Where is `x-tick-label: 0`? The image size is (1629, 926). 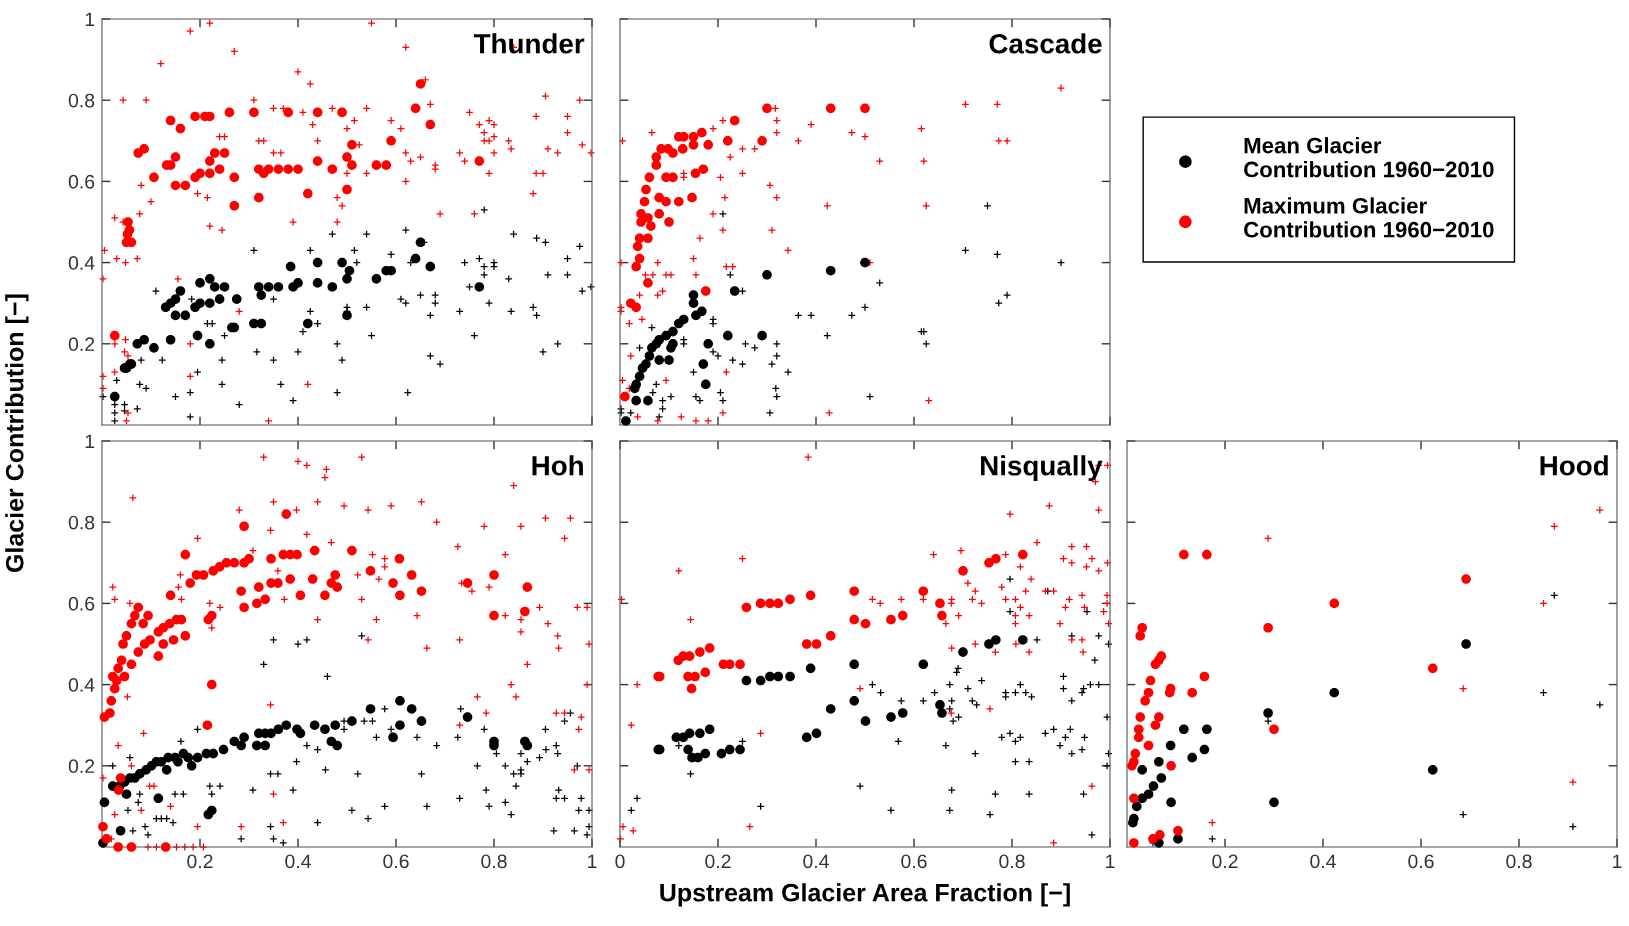
x-tick-label: 0 is located at coordinates (620, 861).